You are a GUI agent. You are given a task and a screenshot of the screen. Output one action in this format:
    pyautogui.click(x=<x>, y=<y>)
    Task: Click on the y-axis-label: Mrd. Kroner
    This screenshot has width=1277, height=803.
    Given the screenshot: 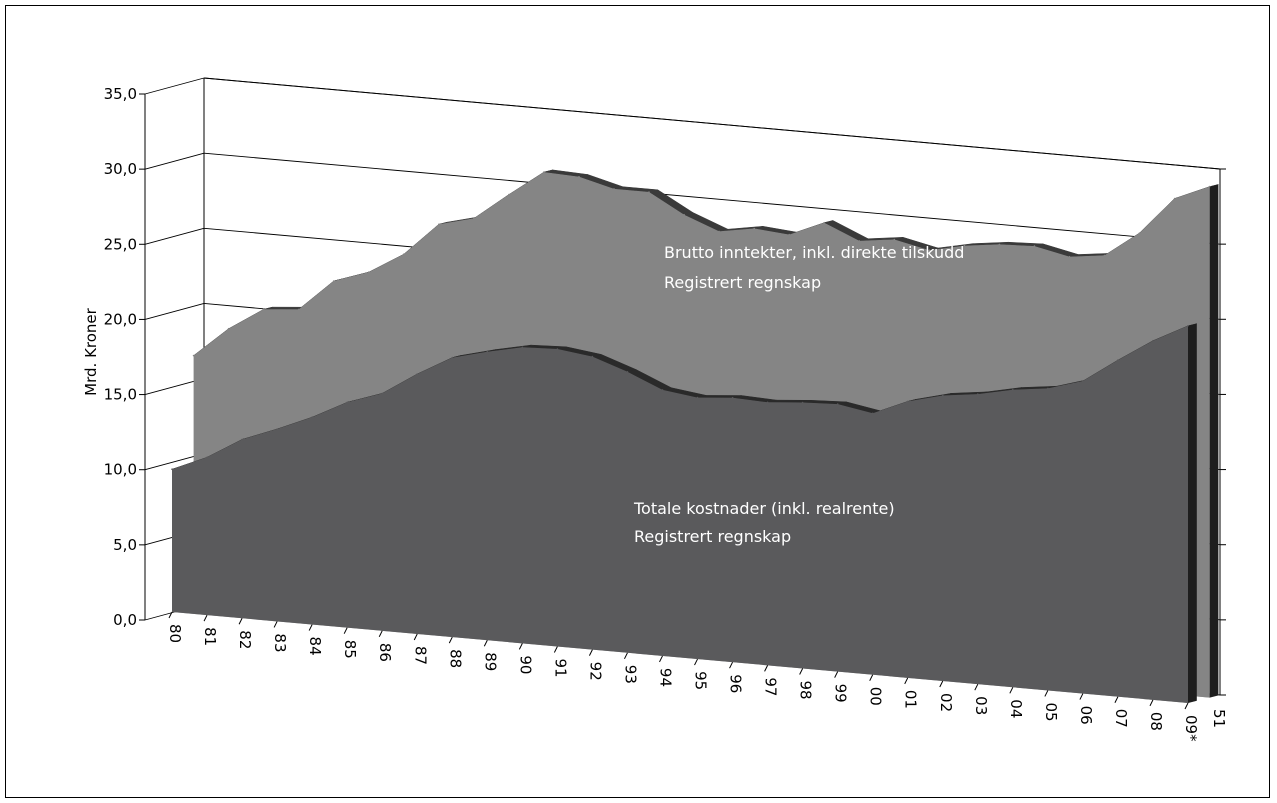 What is the action you would take?
    pyautogui.click(x=91, y=351)
    